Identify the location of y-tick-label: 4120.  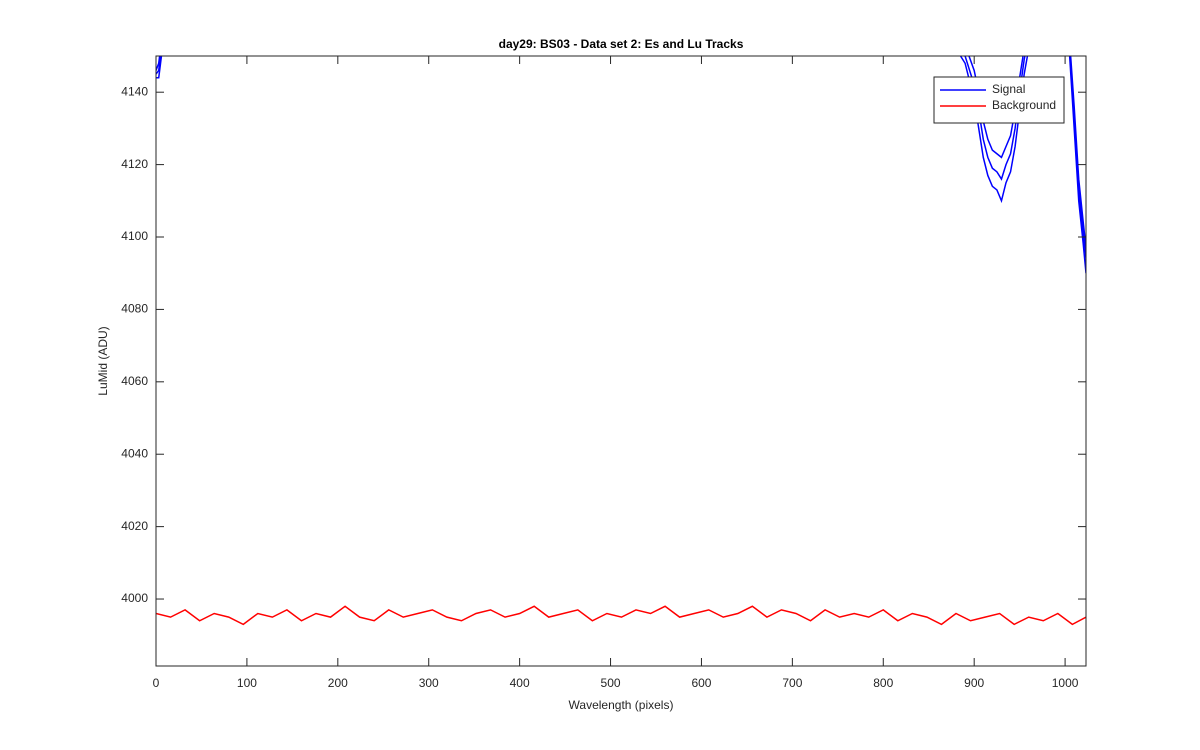
(134, 164).